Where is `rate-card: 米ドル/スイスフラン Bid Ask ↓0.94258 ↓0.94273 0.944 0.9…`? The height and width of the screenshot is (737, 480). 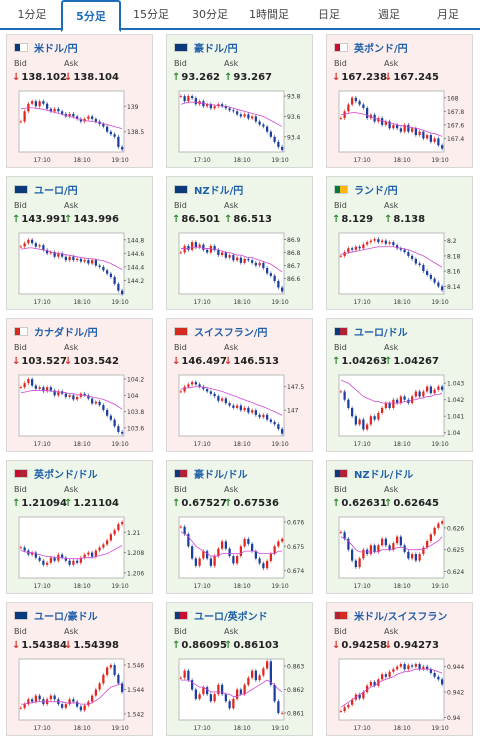 rate-card: 米ドル/スイスフラン Bid Ask ↓0.94258 ↓0.94273 0.944 0.9… is located at coordinates (399, 669).